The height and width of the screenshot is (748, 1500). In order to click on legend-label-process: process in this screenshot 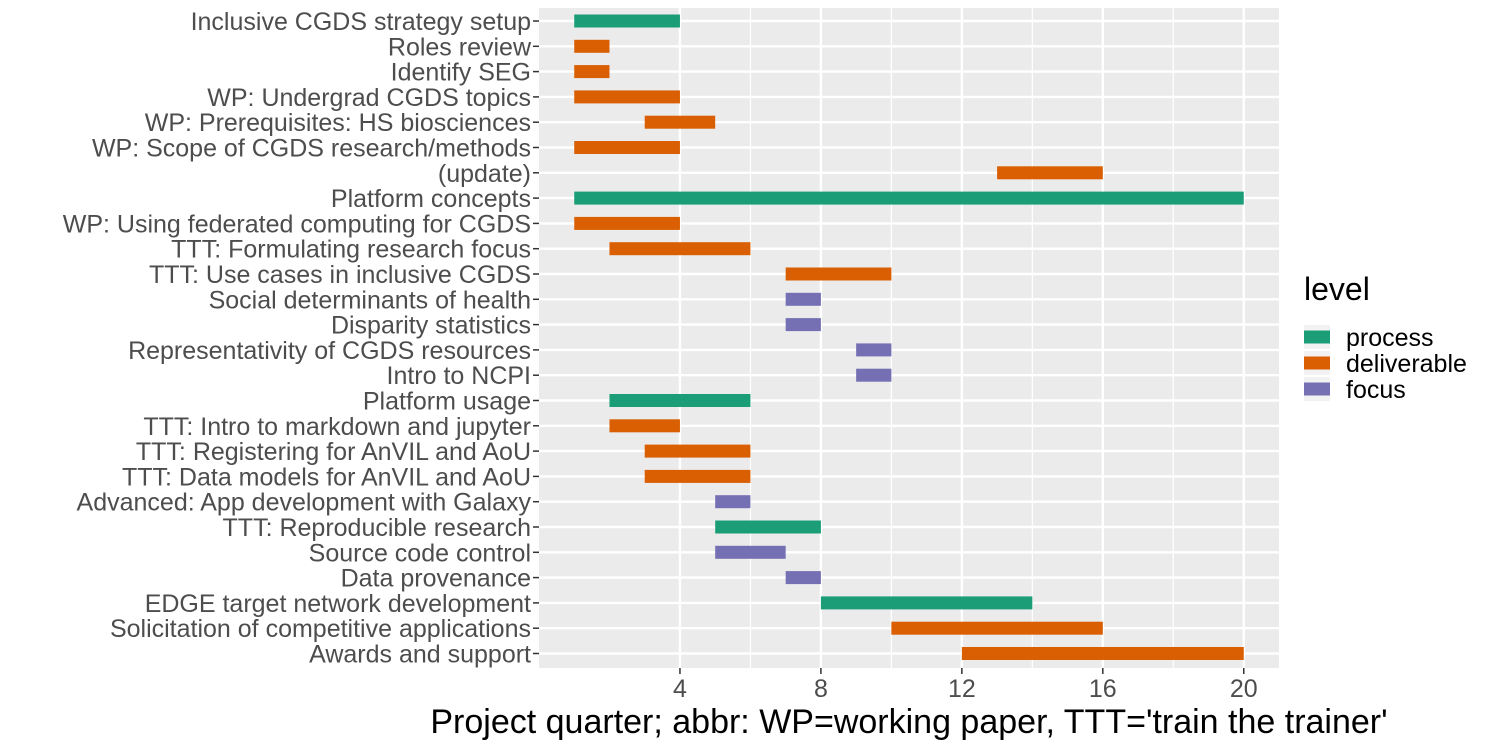, I will do `click(1390, 338)`.